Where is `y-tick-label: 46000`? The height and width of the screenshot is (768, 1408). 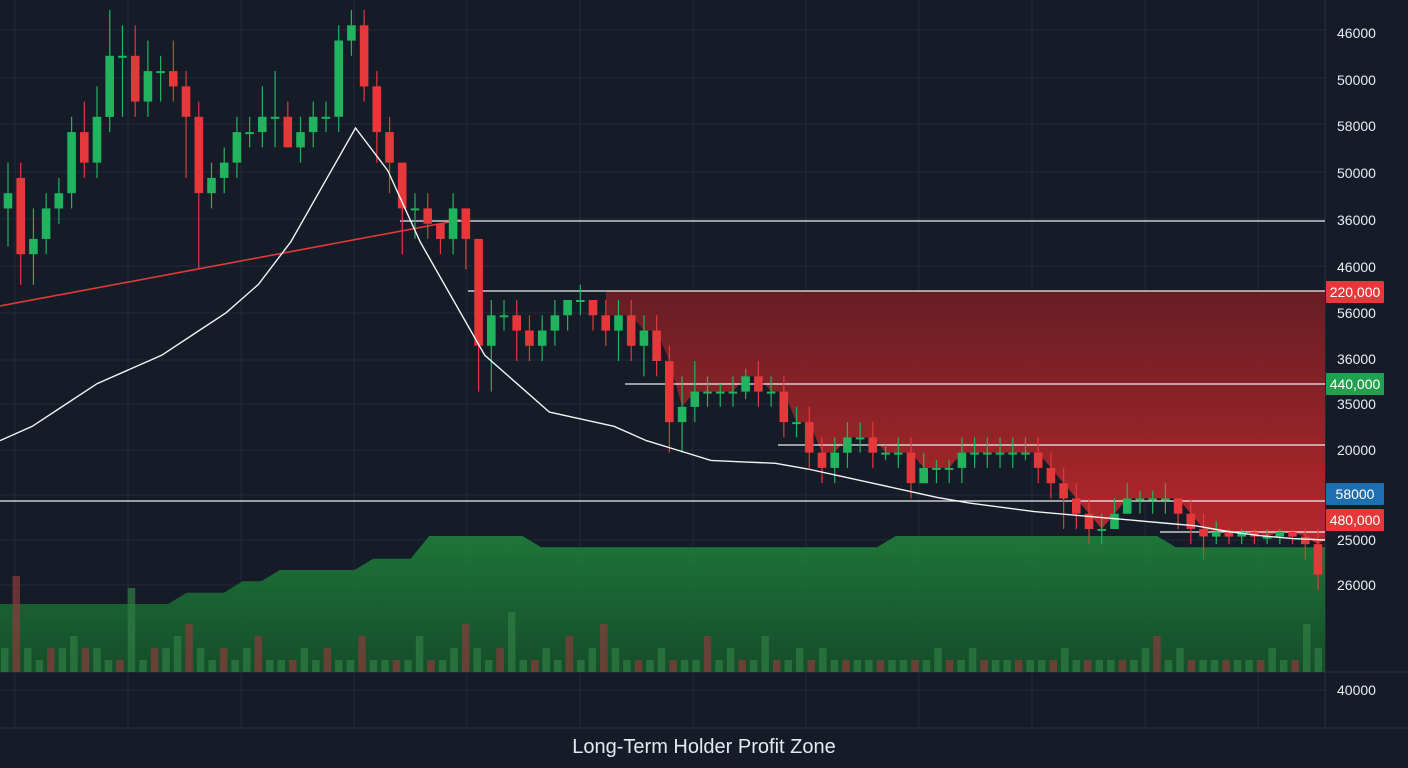
y-tick-label: 46000 is located at coordinates (1356, 33).